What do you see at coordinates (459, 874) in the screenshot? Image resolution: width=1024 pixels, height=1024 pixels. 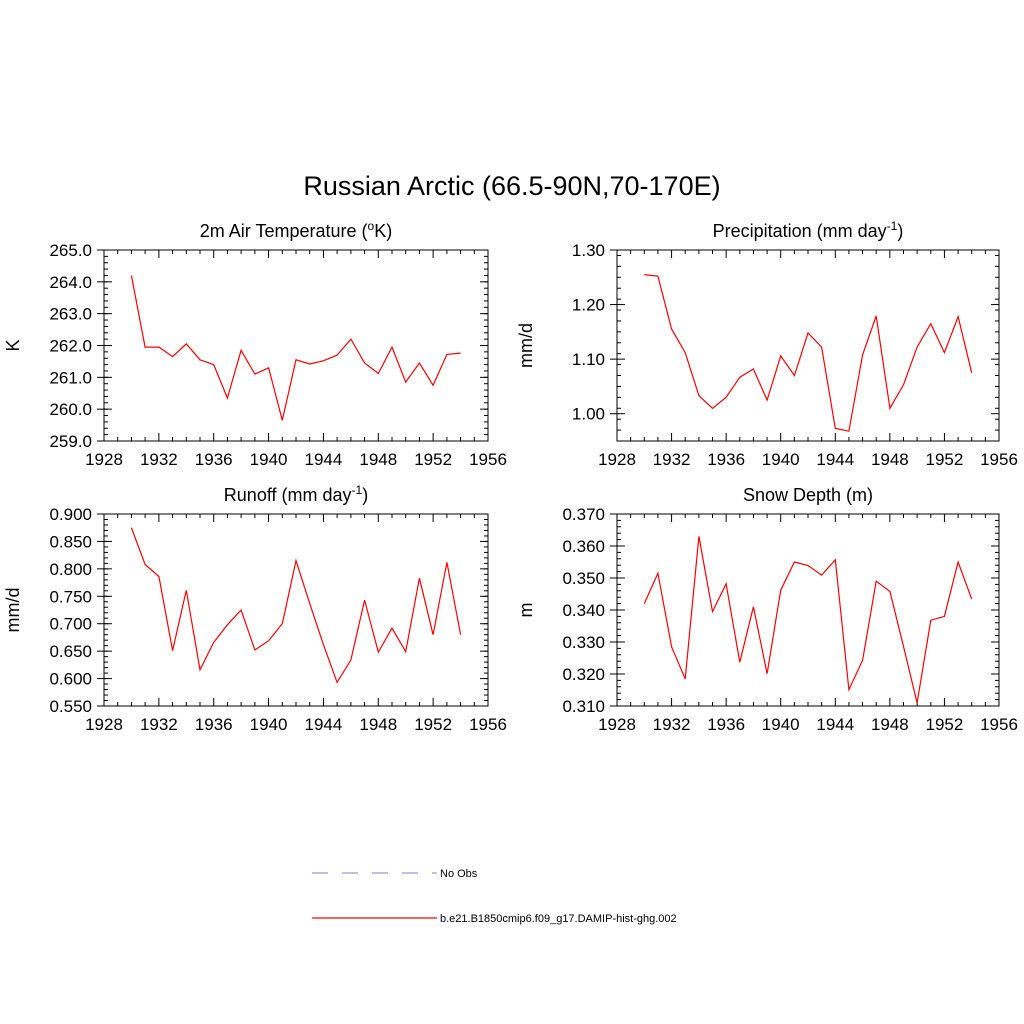 I see `legend-label-no-obs: No Obs` at bounding box center [459, 874].